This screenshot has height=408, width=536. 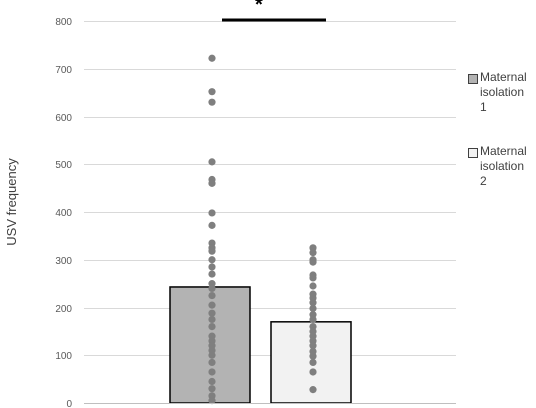 I want to click on significance-marker: *, so click(x=259, y=8).